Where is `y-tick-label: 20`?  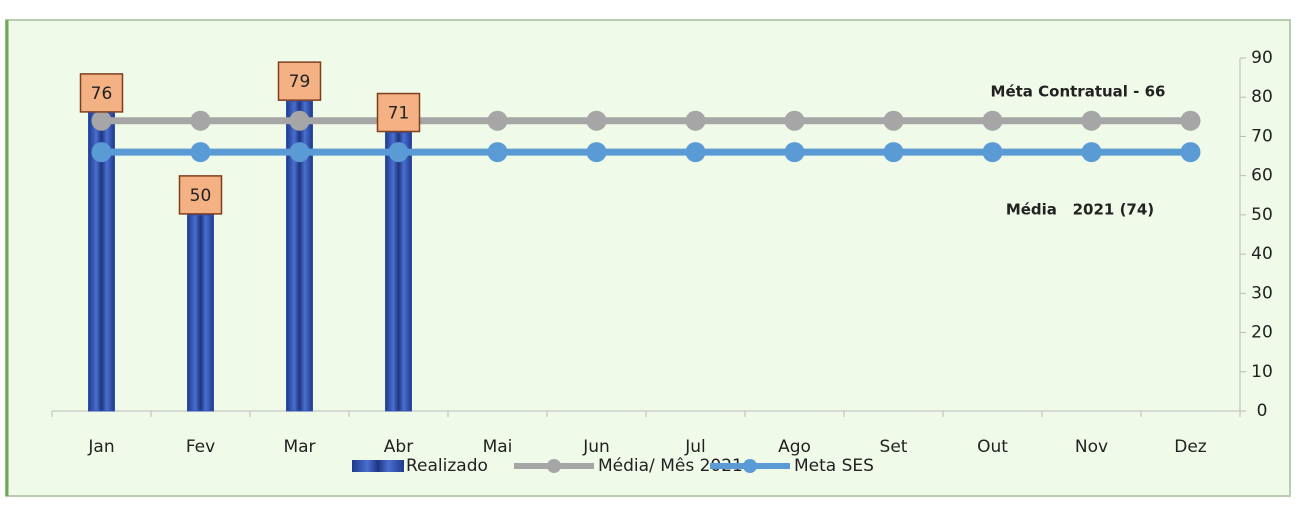
y-tick-label: 20 is located at coordinates (1262, 333).